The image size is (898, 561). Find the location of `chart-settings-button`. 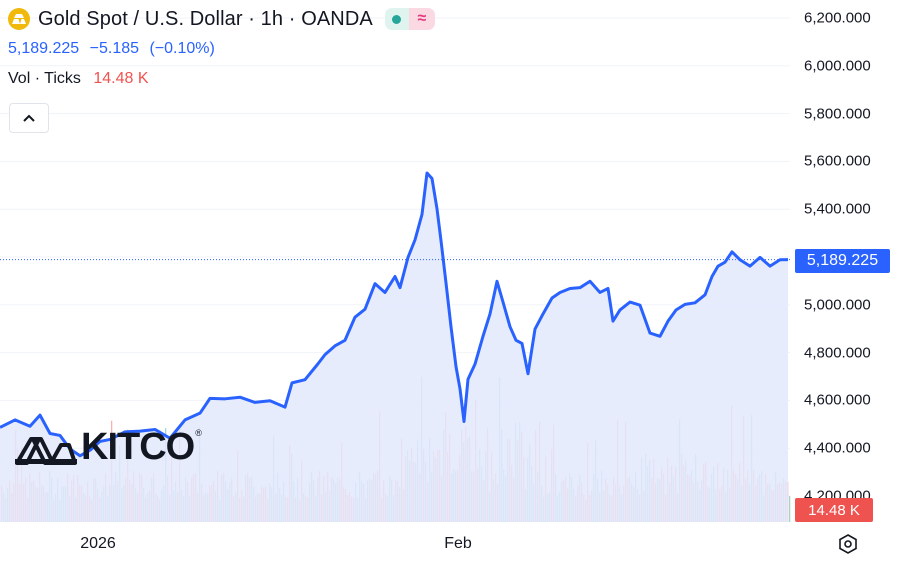

chart-settings-button is located at coordinates (848, 544).